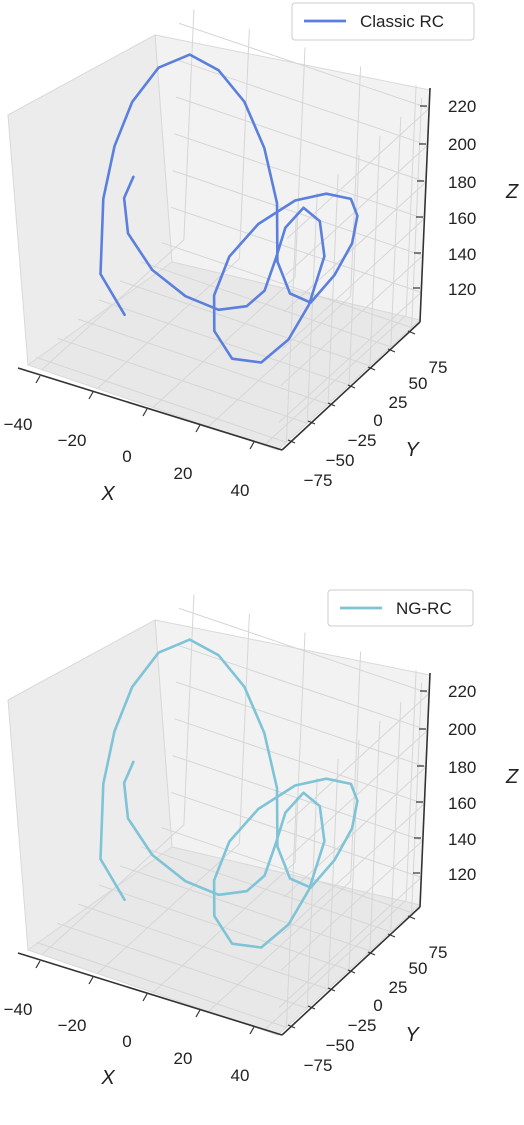 This screenshot has height=1125, width=524. Describe the element at coordinates (18, 424) in the screenshot. I see `x-tick-label: −40` at that location.